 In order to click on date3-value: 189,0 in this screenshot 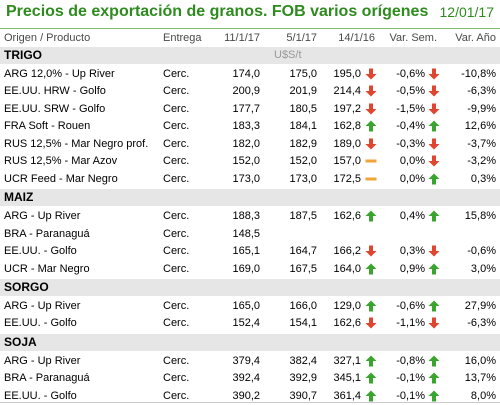, I will do `click(347, 143)`.